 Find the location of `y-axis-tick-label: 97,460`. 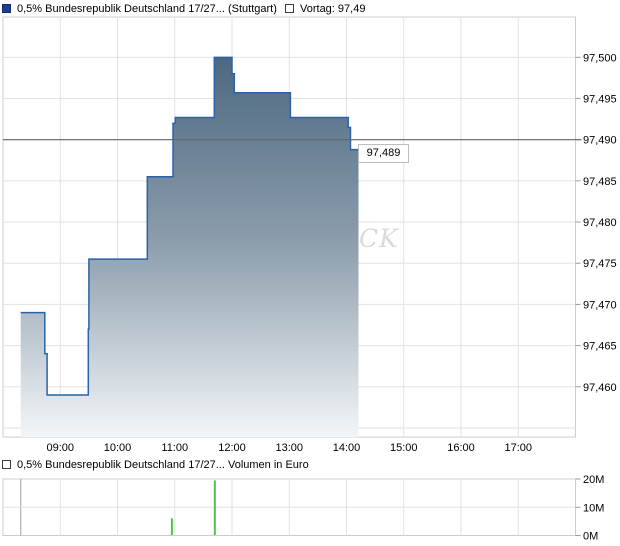

y-axis-tick-label: 97,460 is located at coordinates (600, 388).